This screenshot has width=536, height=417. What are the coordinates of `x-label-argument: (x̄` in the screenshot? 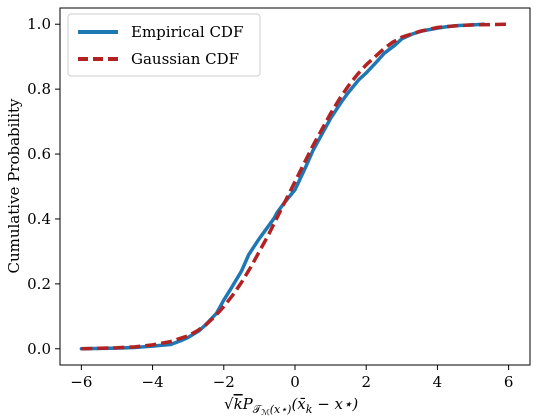 It's located at (298, 404).